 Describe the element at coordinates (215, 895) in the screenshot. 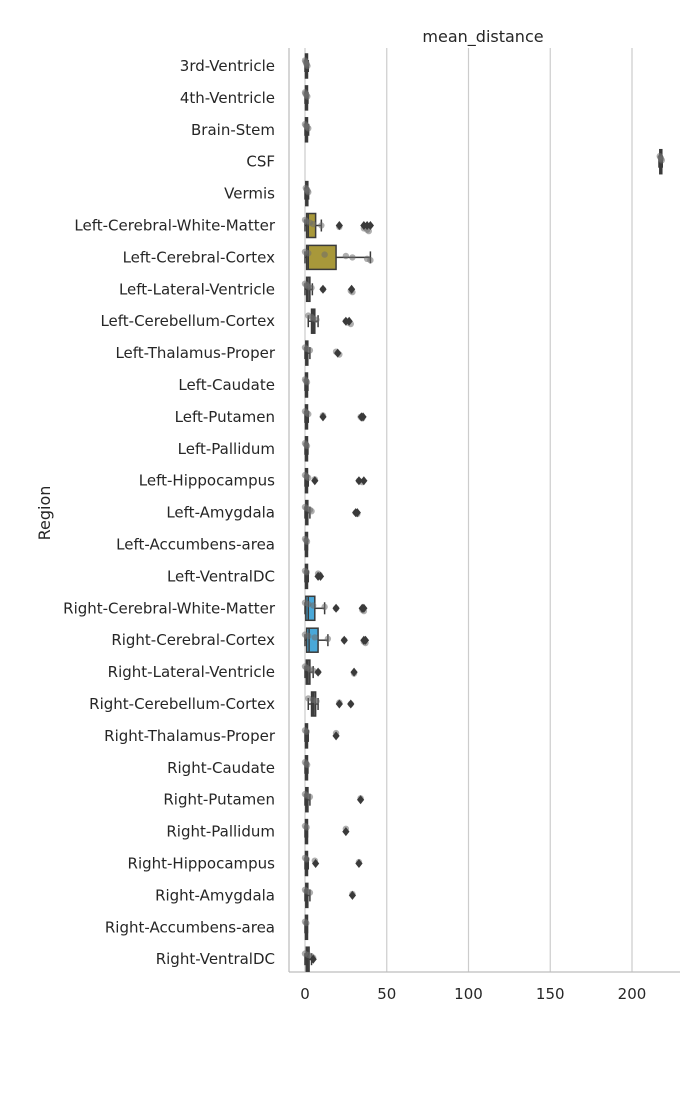

I see `y-tick-label: Right-Amygdala` at that location.